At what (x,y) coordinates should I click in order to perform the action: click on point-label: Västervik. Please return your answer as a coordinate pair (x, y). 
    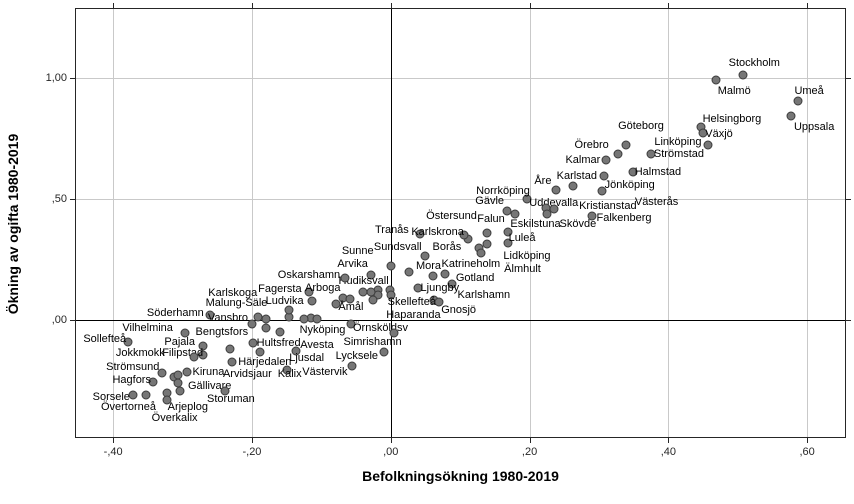
    Looking at the image, I should click on (325, 371).